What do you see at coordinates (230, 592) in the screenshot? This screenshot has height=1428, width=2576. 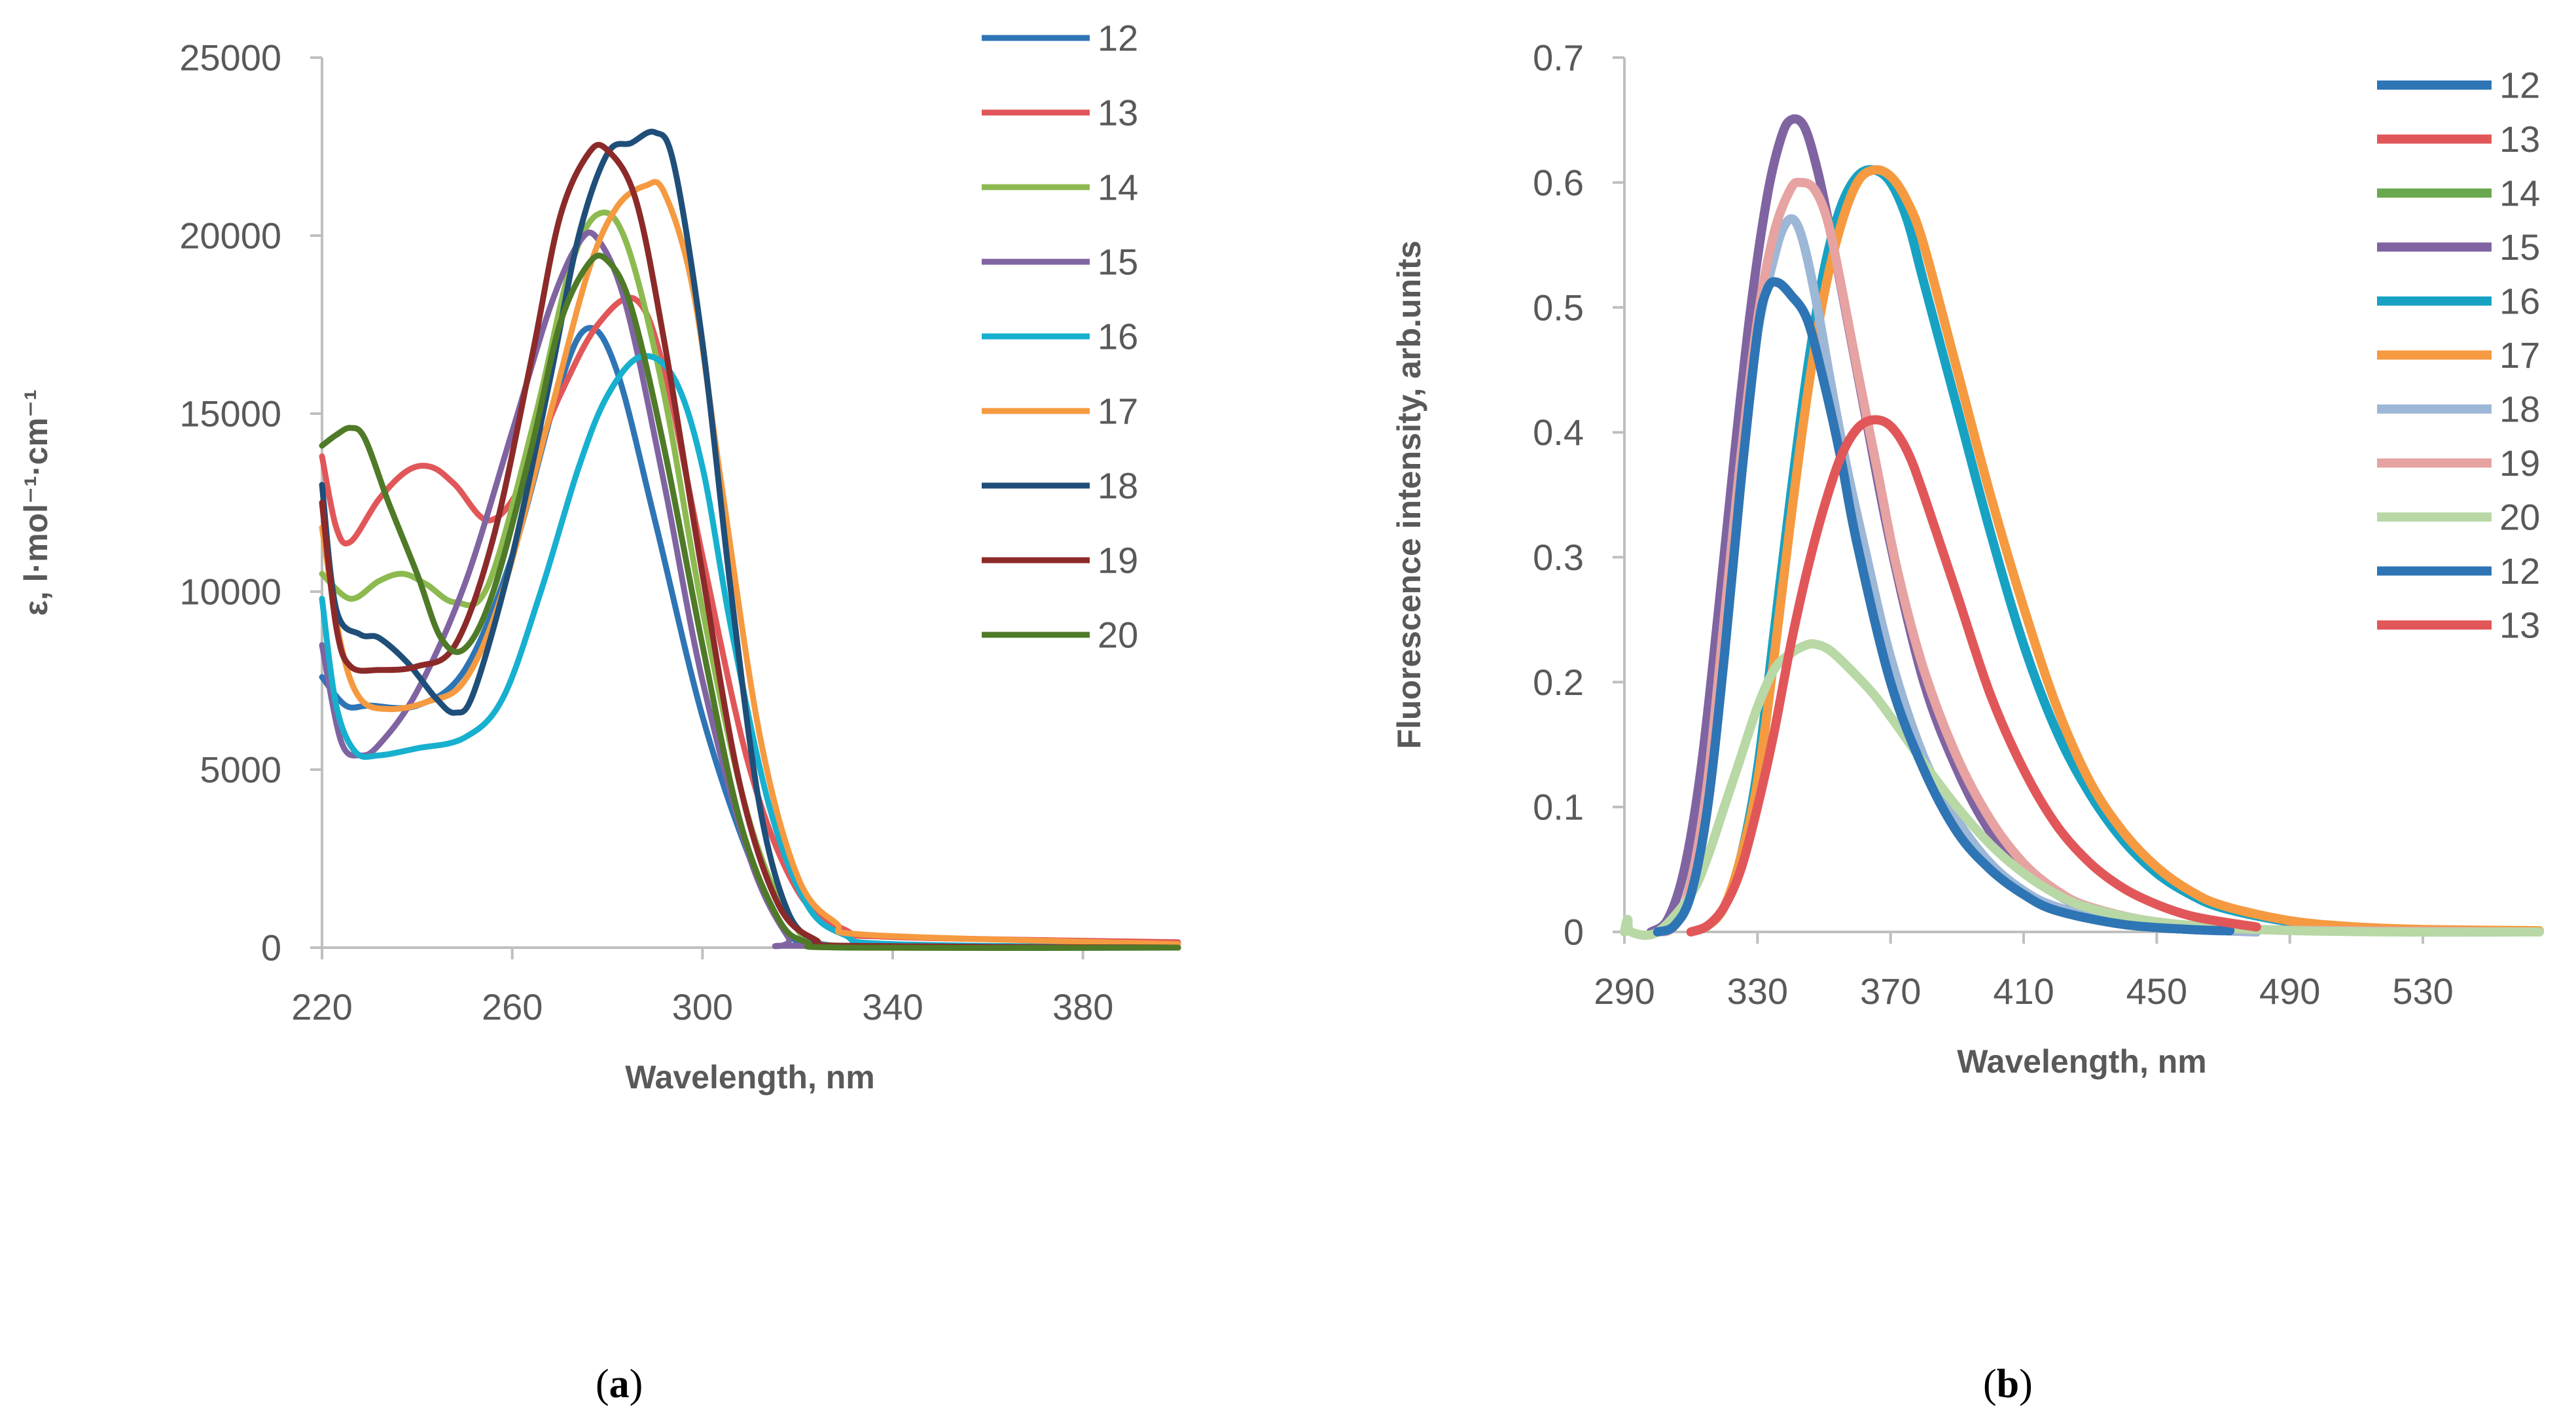 I see `y-tick-label: 10000` at bounding box center [230, 592].